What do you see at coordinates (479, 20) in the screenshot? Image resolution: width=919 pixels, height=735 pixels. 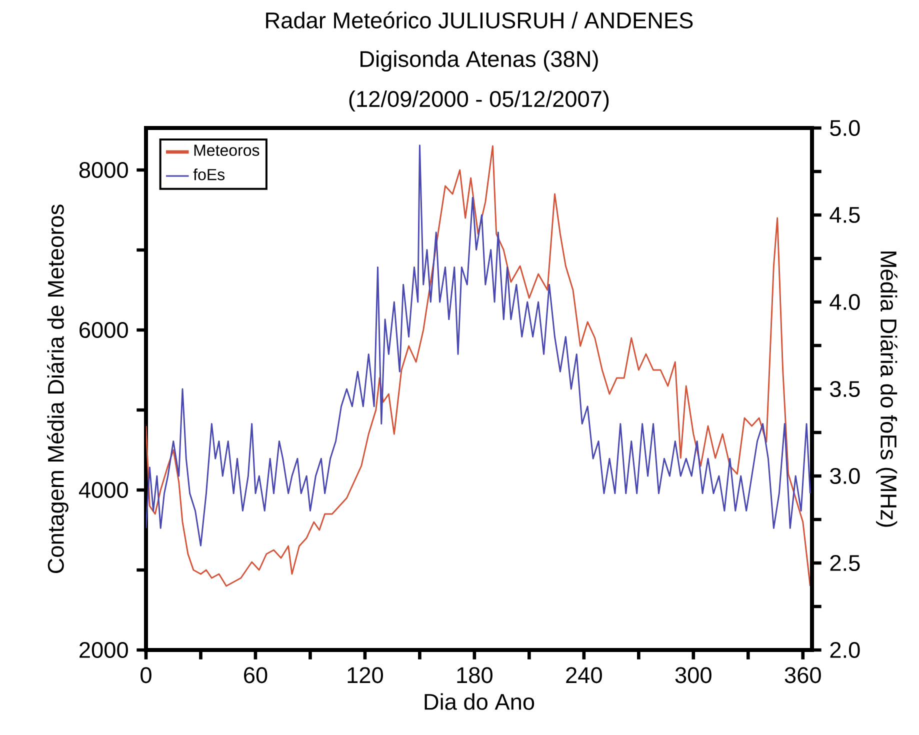 I see `chart-title: Radar Meteórico JULIUSRUH / ANDENES` at bounding box center [479, 20].